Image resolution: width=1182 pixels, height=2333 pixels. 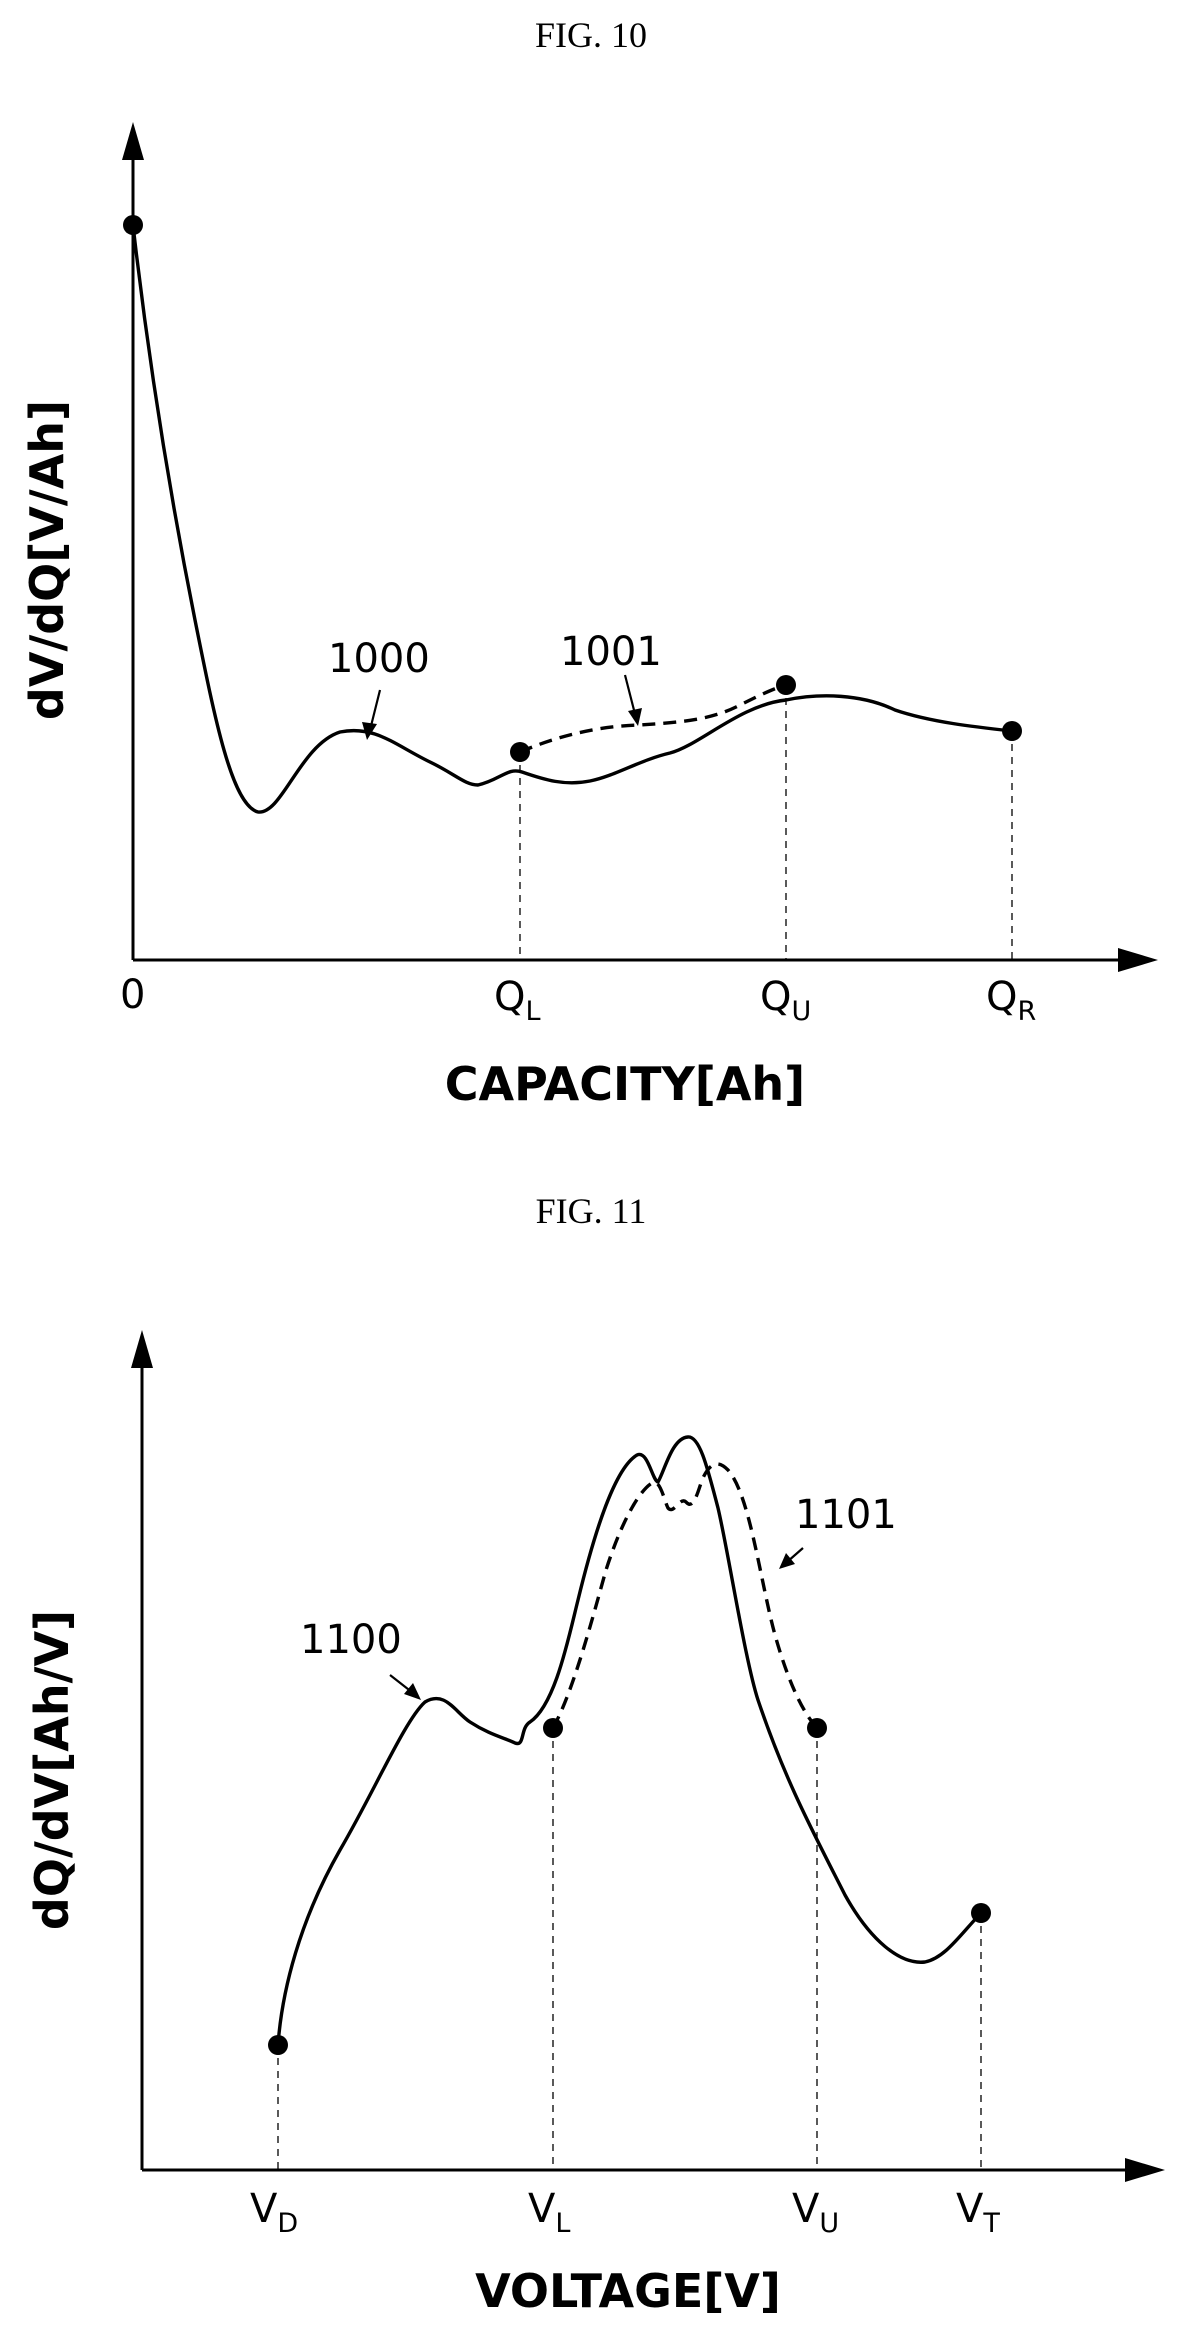 What do you see at coordinates (635, 717) in the screenshot?
I see `leader-1001-arrowhead` at bounding box center [635, 717].